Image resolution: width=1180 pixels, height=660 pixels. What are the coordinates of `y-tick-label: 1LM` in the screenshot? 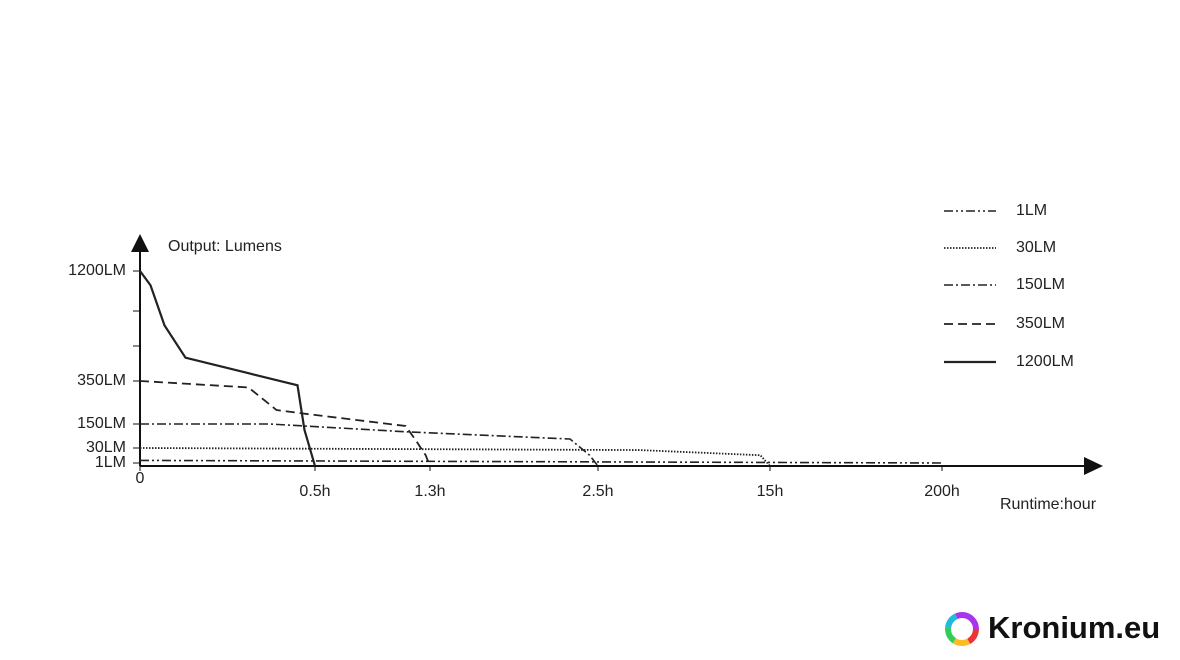 It's located at (110, 462).